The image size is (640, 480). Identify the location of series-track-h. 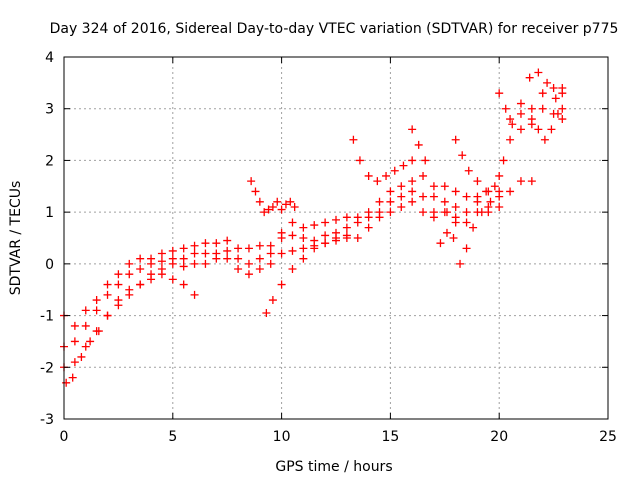
(434, 186).